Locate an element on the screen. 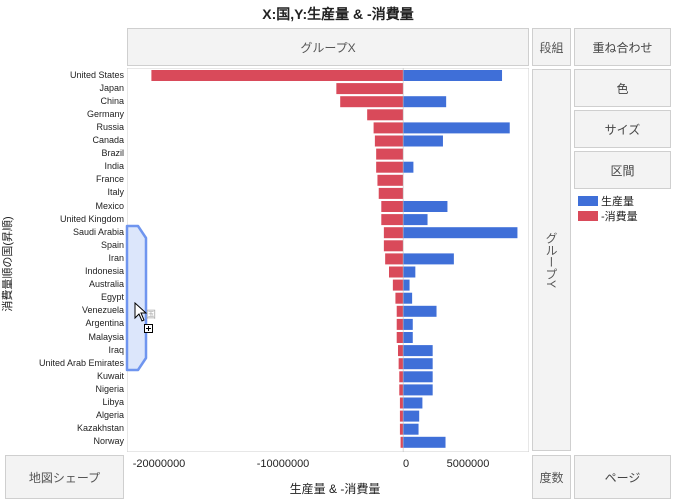  freq-zone: 度数 is located at coordinates (551, 477).